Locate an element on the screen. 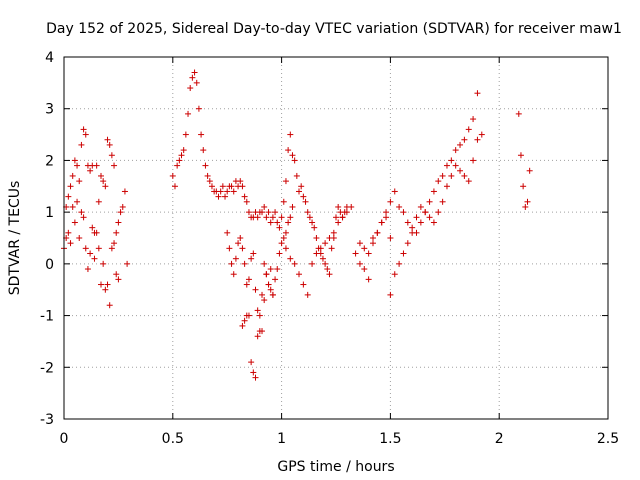 The height and width of the screenshot is (480, 640). x-axis-label: GPS time / hours is located at coordinates (335, 467).